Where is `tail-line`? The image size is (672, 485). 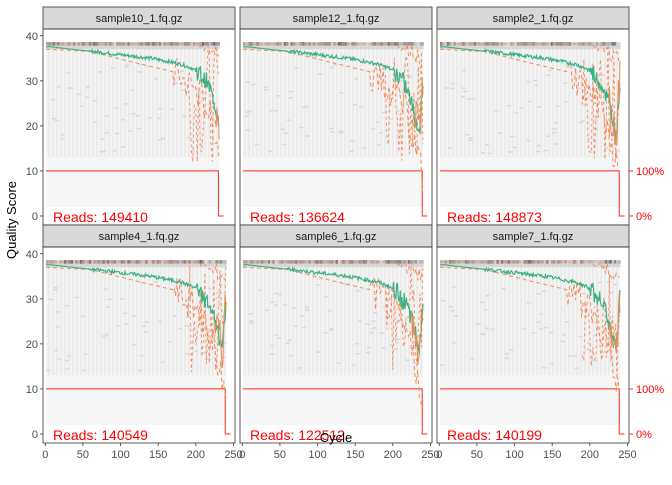
tail-line is located at coordinates (417, 337).